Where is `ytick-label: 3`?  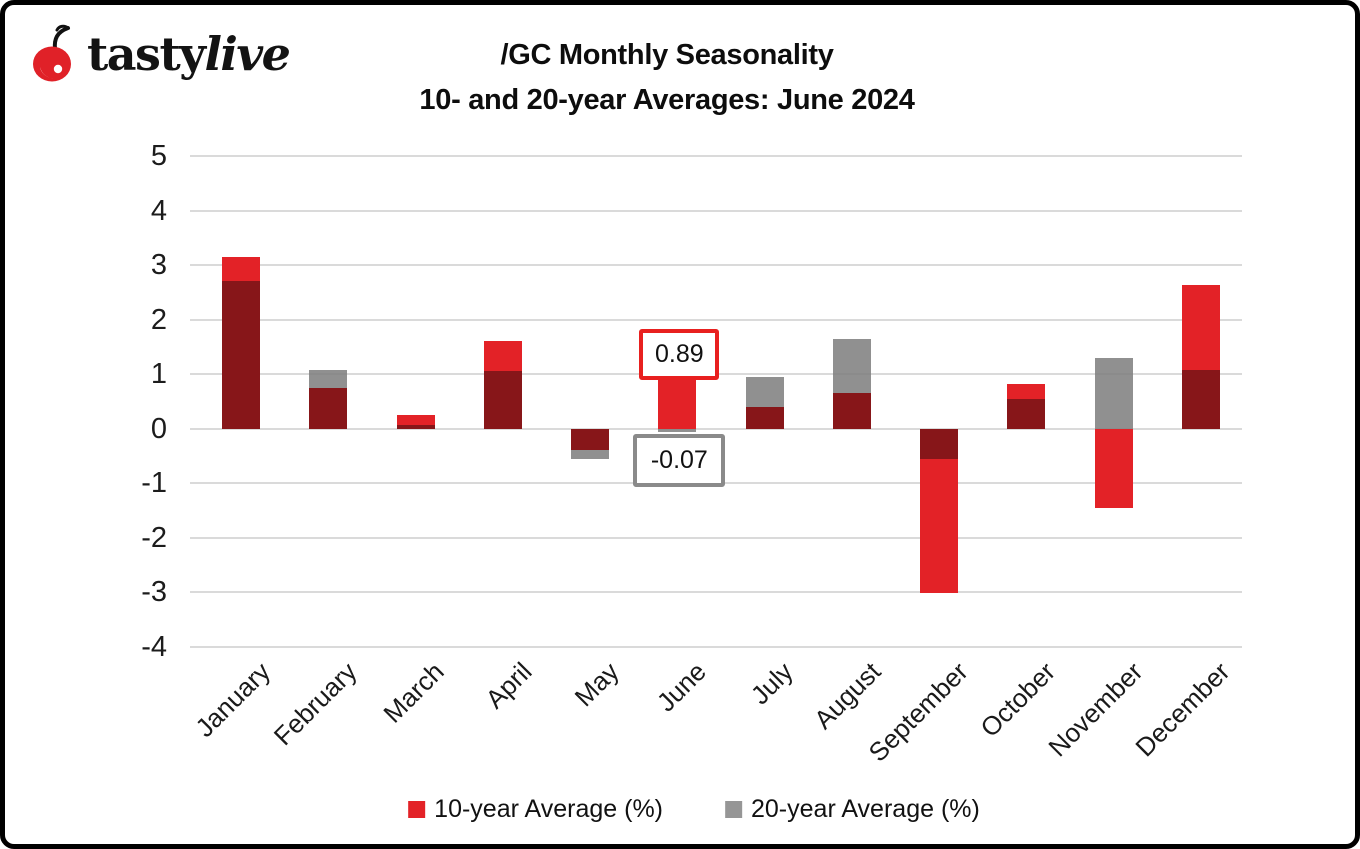
ytick-label: 3 is located at coordinates (158, 265).